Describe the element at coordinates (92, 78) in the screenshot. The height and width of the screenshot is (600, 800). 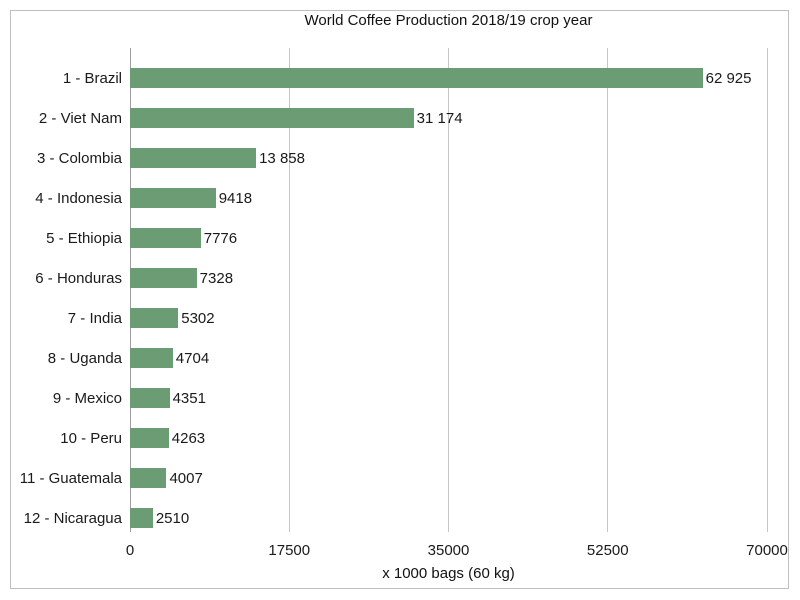
I see `category-label: 1 - Brazil` at that location.